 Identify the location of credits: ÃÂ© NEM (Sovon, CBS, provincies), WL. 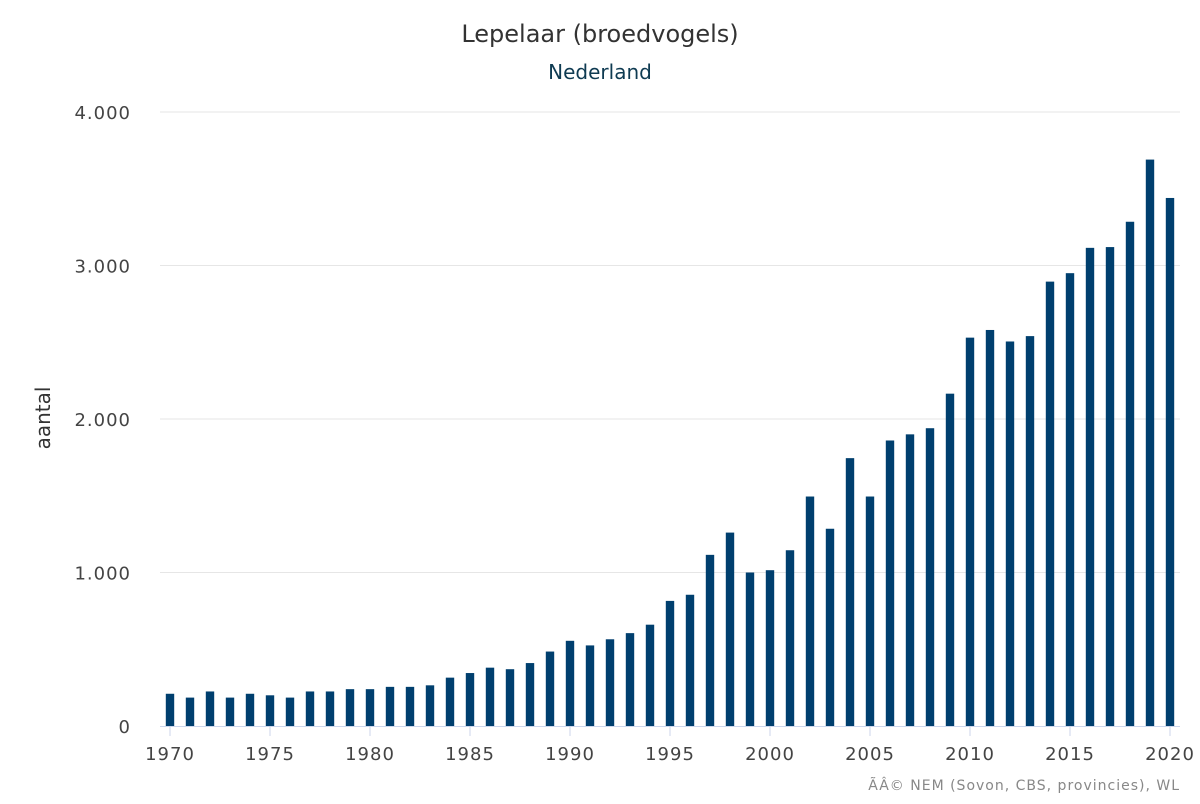
(1024, 785).